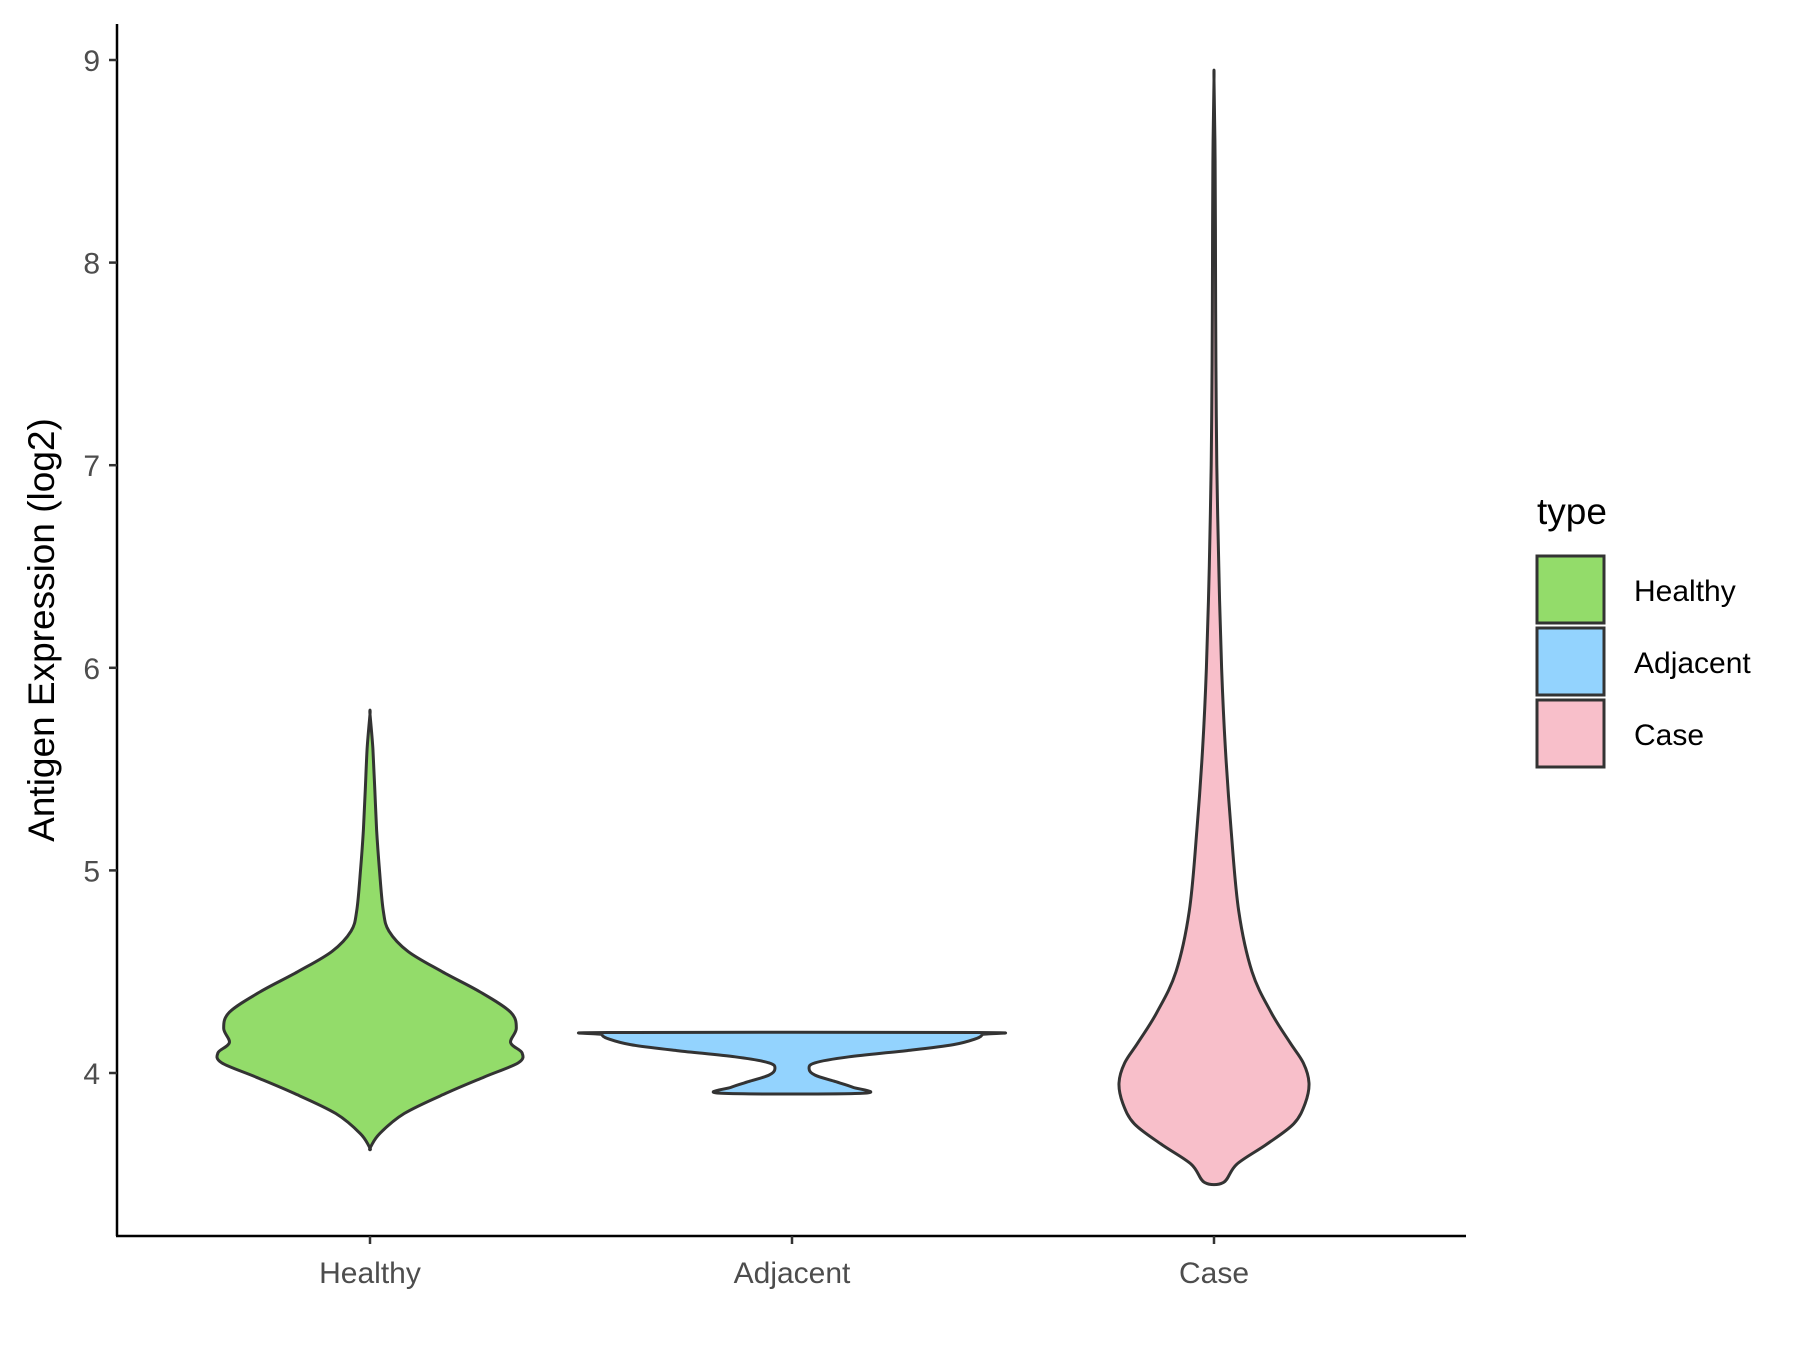 The height and width of the screenshot is (1350, 1800). I want to click on x-tick-label-case: Case, so click(1214, 1273).